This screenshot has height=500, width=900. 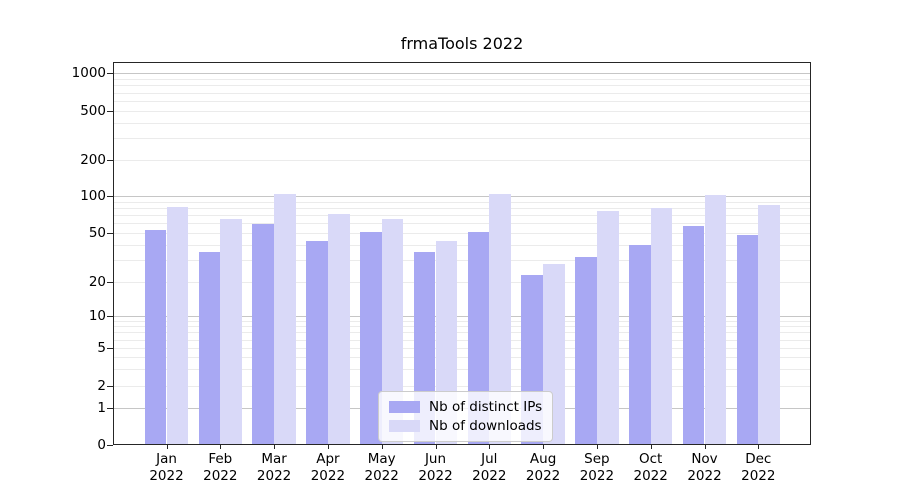 What do you see at coordinates (274, 467) in the screenshot?
I see `x-tick-label: Mar 2022` at bounding box center [274, 467].